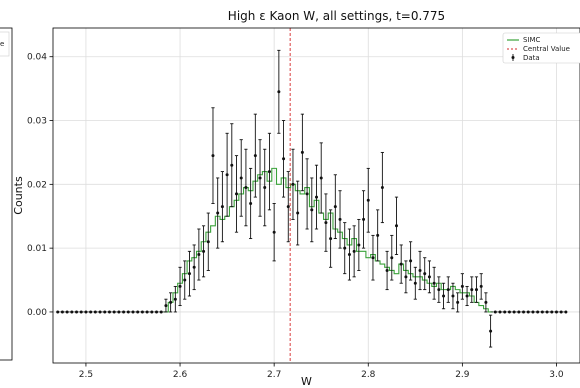 The height and width of the screenshot is (388, 580). What do you see at coordinates (37, 58) in the screenshot?
I see `y-tick-label: 0.04` at bounding box center [37, 58].